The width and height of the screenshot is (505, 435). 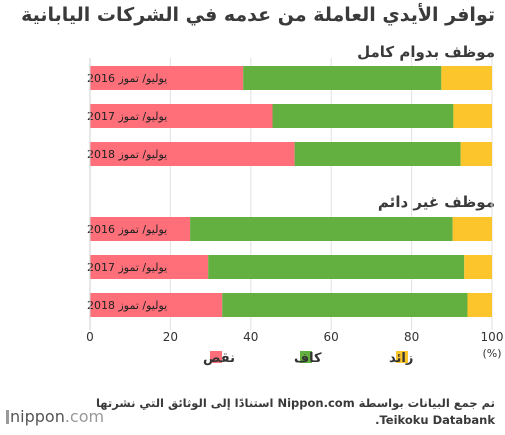 What do you see at coordinates (7, 417) in the screenshot?
I see `logo-mark-icon` at bounding box center [7, 417].